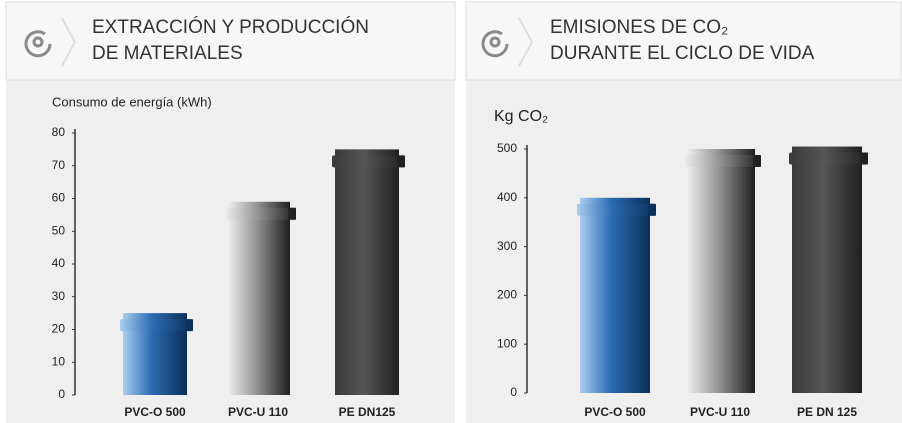  What do you see at coordinates (367, 412) in the screenshot?
I see `x-tick-label: PE DN125` at bounding box center [367, 412].